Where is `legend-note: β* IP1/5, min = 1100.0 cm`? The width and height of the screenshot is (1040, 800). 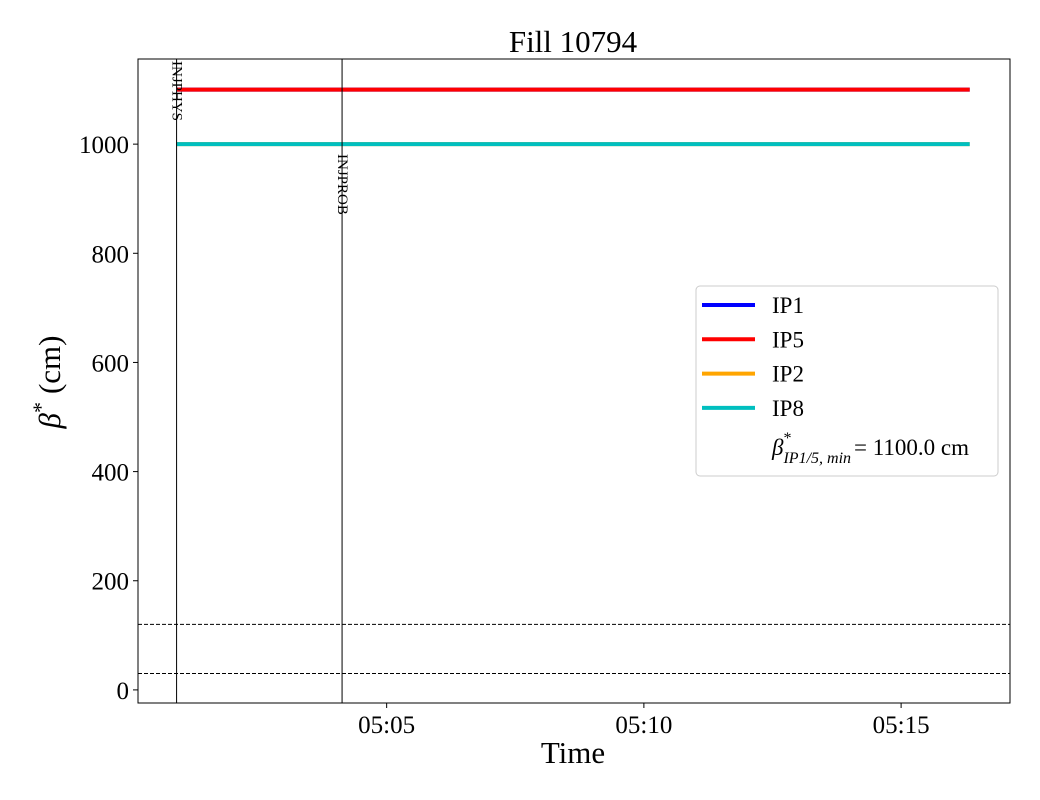 legend-note: β* IP1/5, min = 1100.0 cm is located at coordinates (870, 448).